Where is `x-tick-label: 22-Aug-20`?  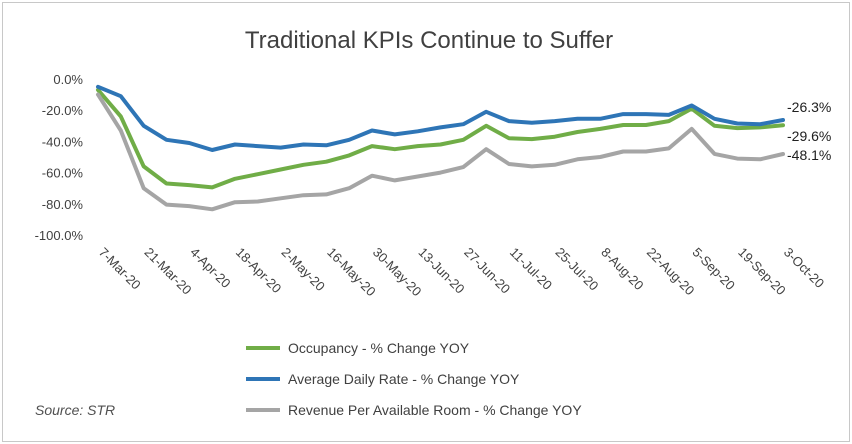 x-tick-label: 22-Aug-20 is located at coordinates (671, 272).